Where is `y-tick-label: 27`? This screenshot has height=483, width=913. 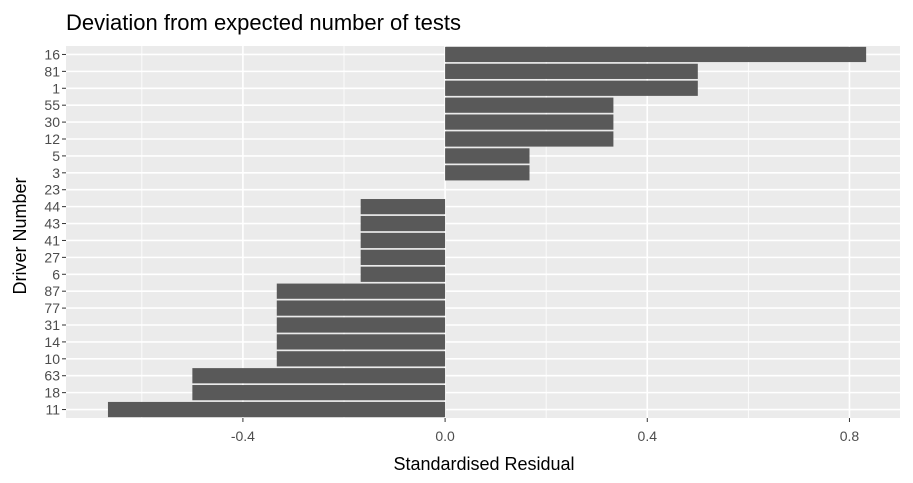
y-tick-label: 27 is located at coordinates (52, 257).